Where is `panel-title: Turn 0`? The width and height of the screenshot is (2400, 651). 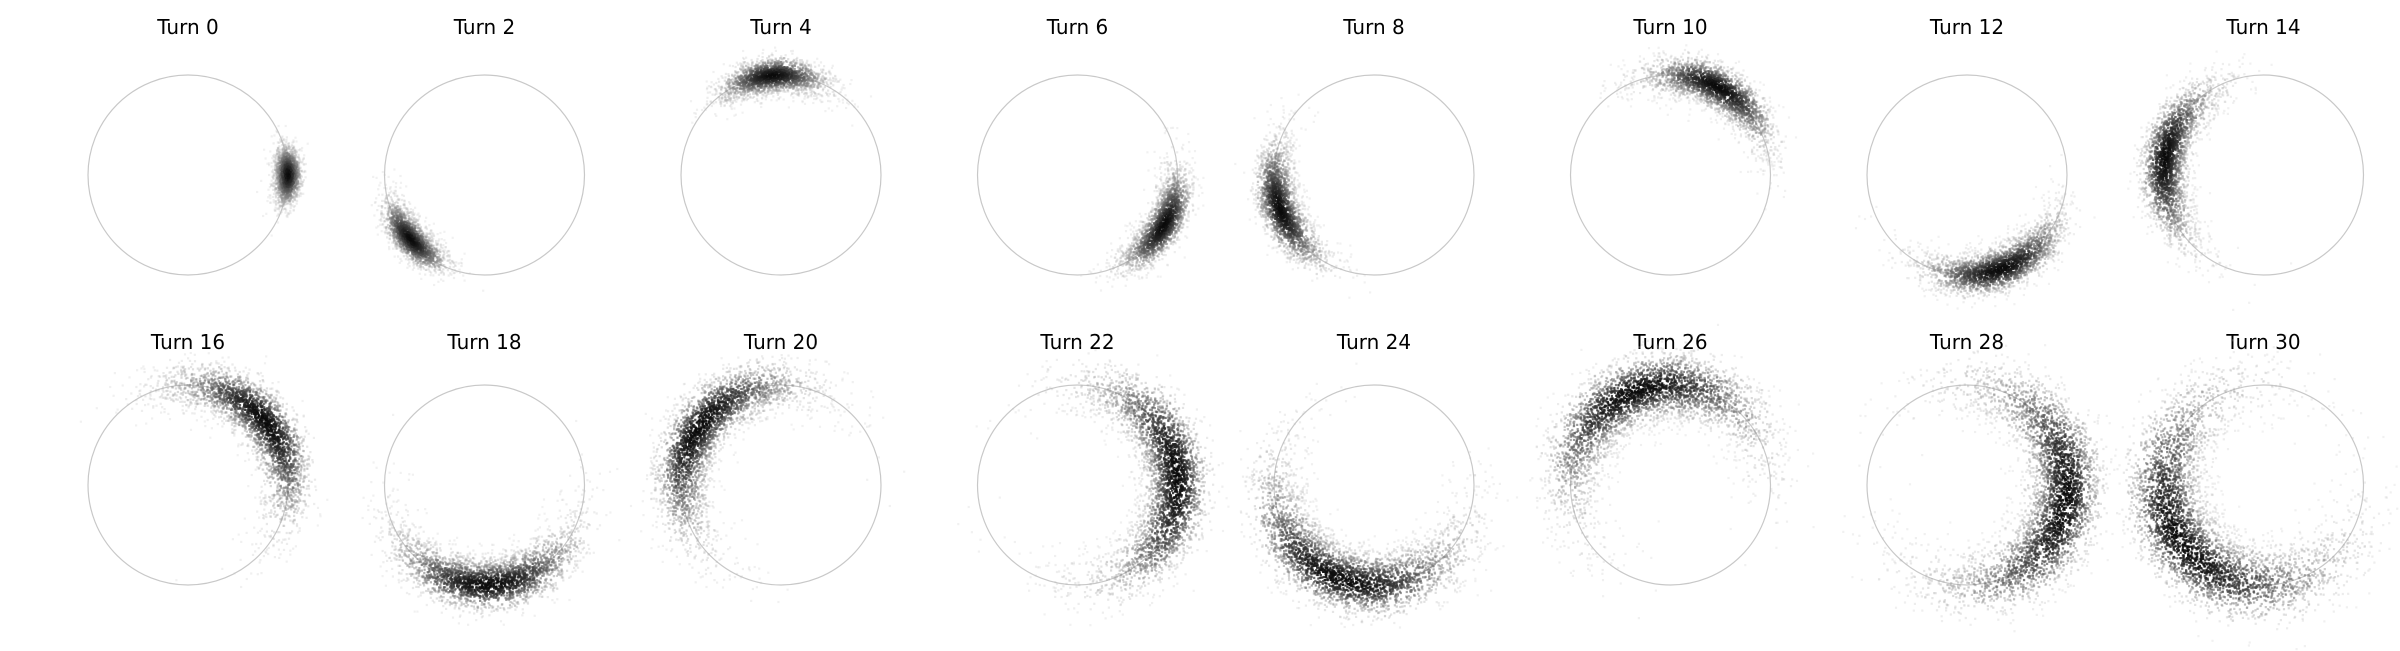 panel-title: Turn 0 is located at coordinates (187, 27).